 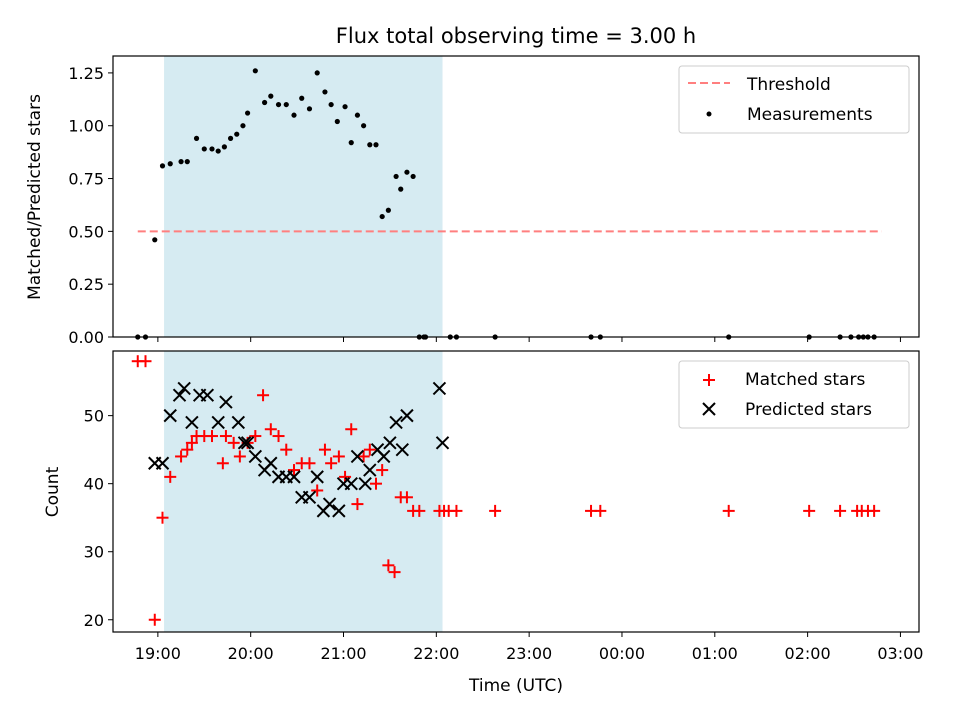 What do you see at coordinates (805, 380) in the screenshot?
I see `matched-legend-label: Matched stars` at bounding box center [805, 380].